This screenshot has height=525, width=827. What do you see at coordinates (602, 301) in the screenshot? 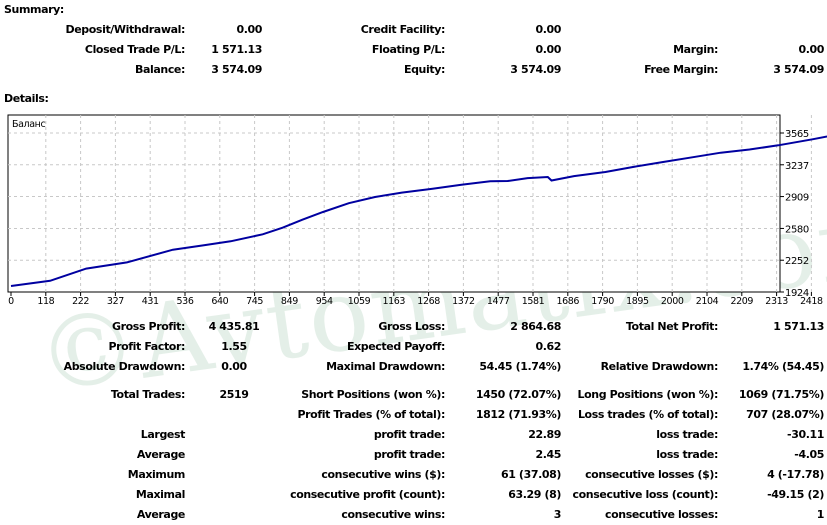
I see `x-tick-label: 1790` at bounding box center [602, 301].